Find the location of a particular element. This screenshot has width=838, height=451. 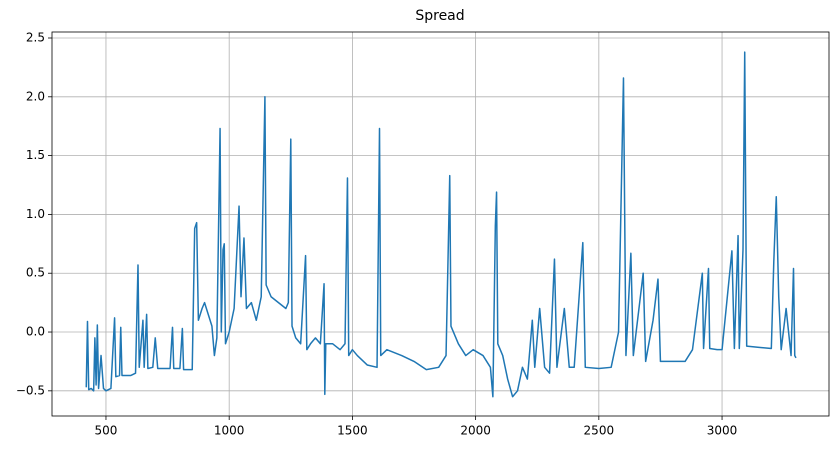

y-tick-label: 0.5 is located at coordinates (35, 273).